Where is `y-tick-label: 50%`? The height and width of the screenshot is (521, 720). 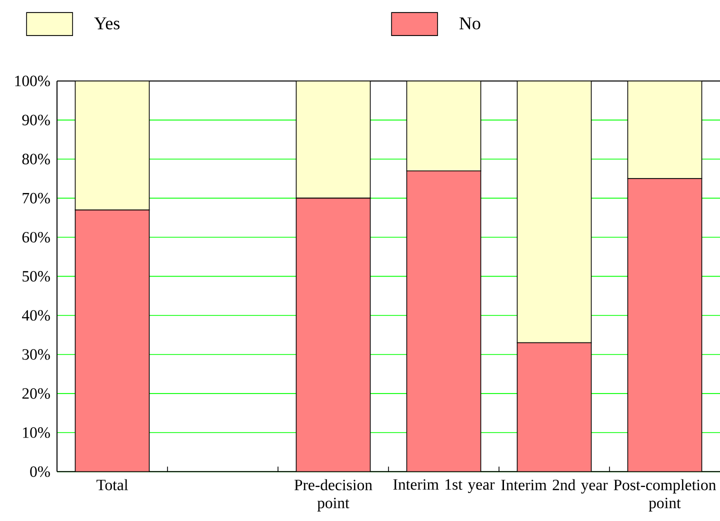 y-tick-label: 50% is located at coordinates (36, 276).